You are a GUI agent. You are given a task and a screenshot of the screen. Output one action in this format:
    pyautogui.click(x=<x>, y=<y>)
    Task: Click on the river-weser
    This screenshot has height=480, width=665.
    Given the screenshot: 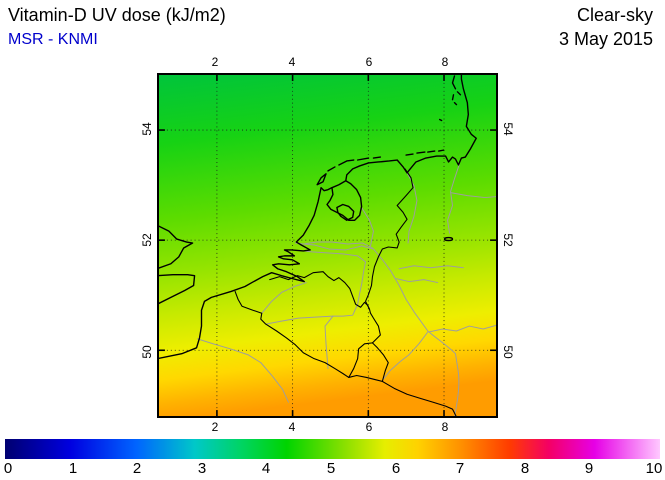 What is the action you would take?
    pyautogui.click(x=453, y=198)
    